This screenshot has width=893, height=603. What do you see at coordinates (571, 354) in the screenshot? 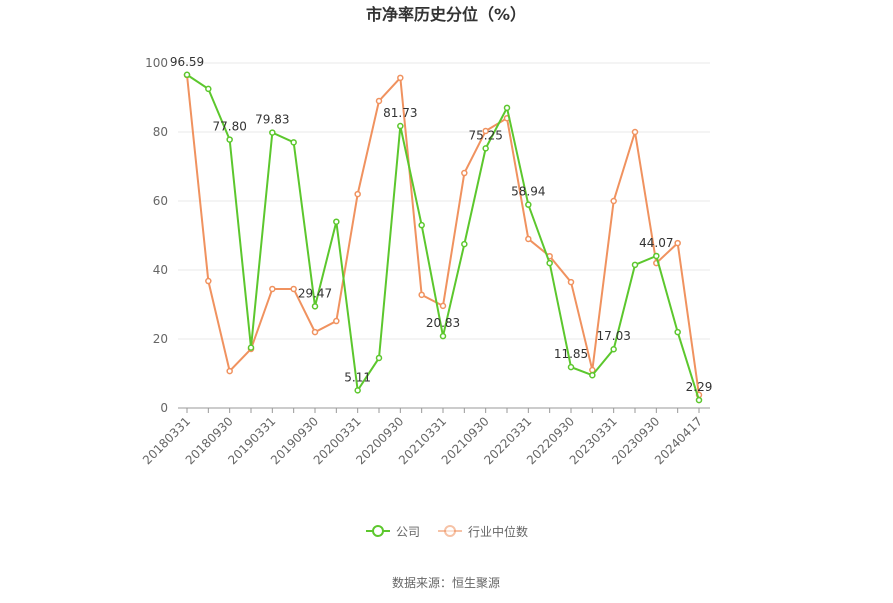
I see `value-label: 11.85` at bounding box center [571, 354].